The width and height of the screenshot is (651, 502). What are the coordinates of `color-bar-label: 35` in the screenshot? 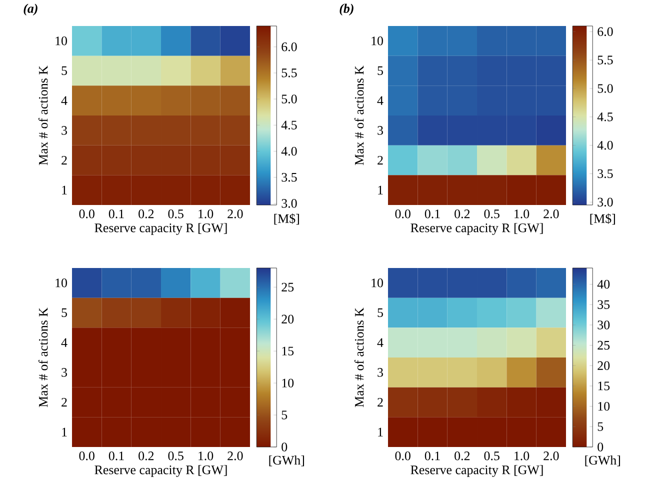 It's located at (604, 304).